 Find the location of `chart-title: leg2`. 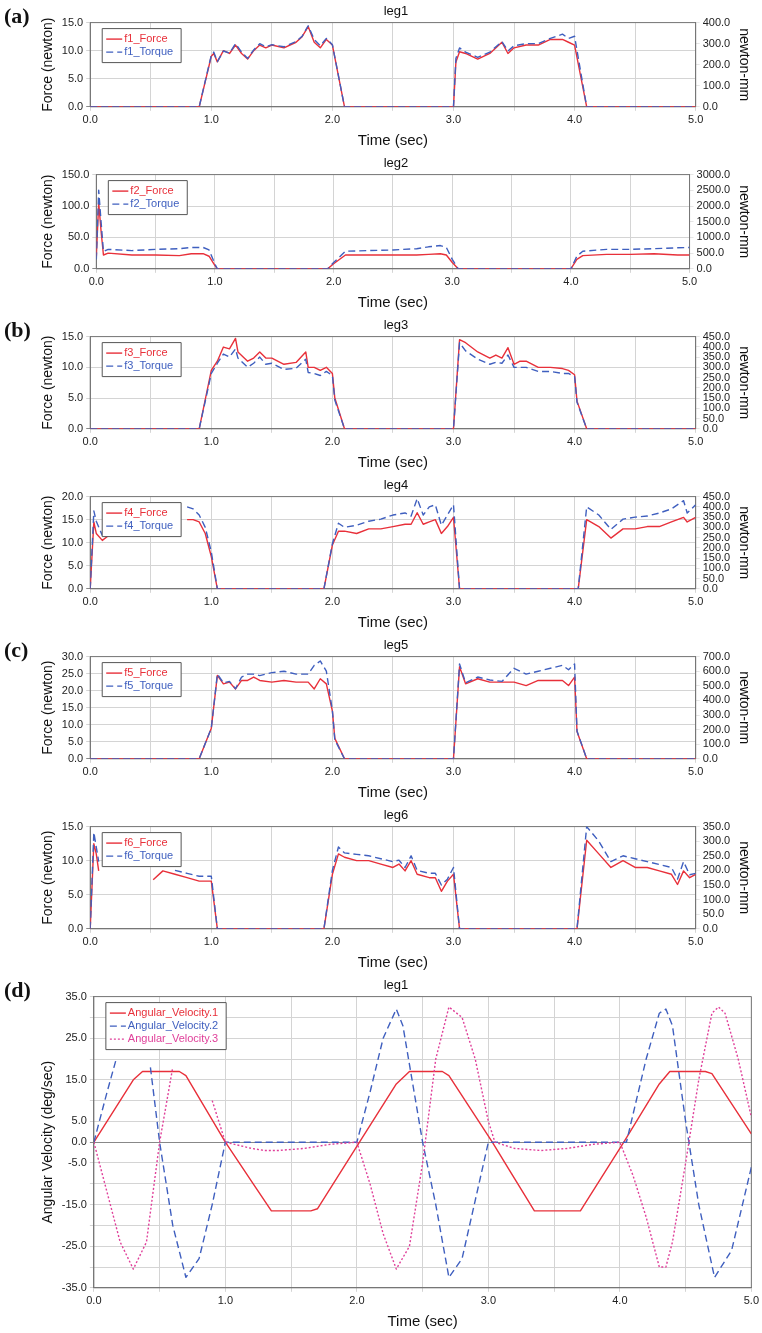

chart-title: leg2 is located at coordinates (396, 163).